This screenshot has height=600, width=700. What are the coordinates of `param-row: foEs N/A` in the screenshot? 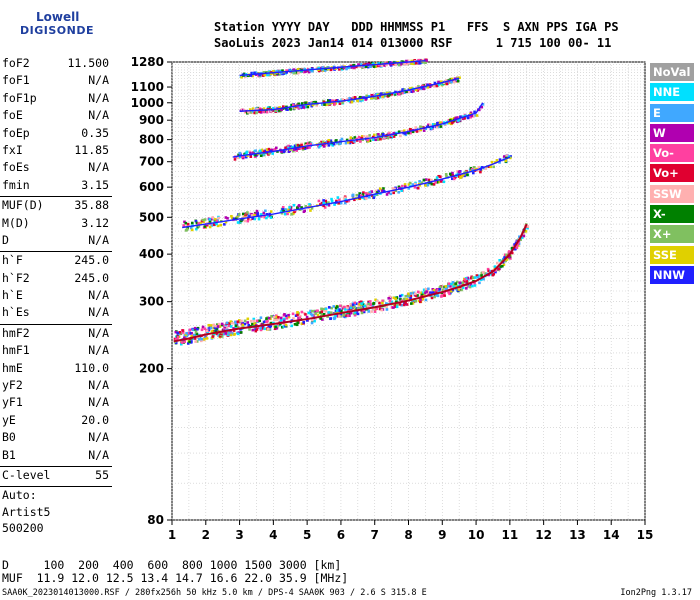 It's located at (56, 168).